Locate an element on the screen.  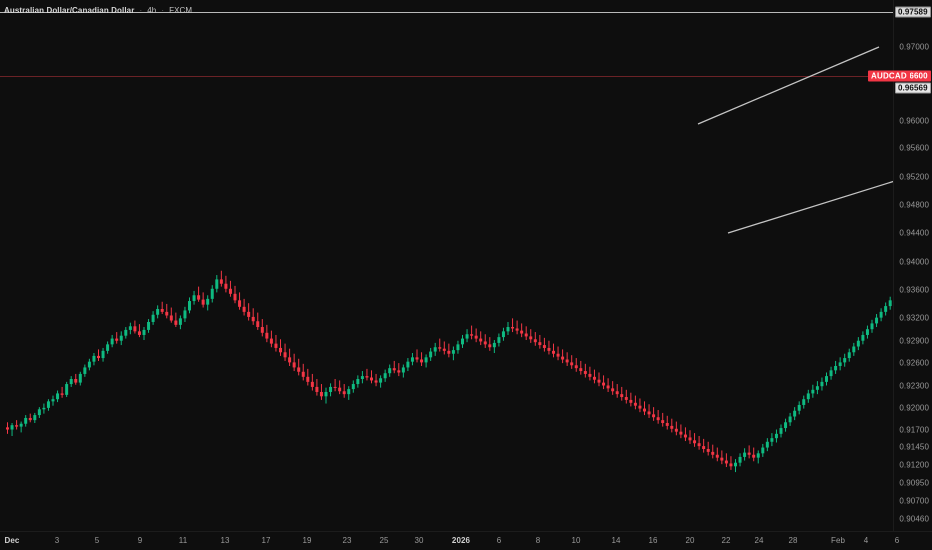
legend-symbol-name: Australian Dollar/Canadian Dollar is located at coordinates (69, 10).